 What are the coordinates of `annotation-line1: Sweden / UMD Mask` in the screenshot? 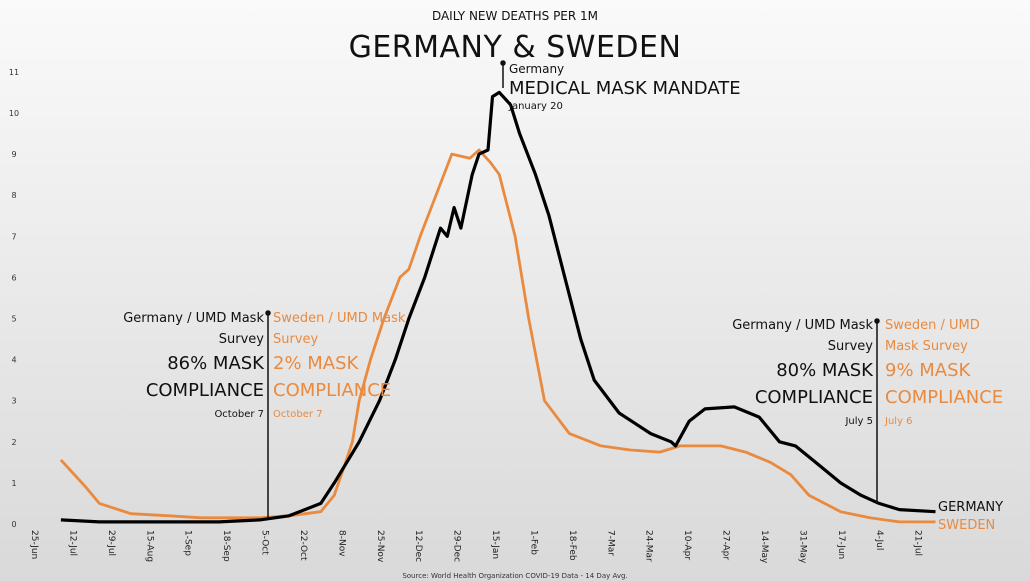 It's located at (339, 318).